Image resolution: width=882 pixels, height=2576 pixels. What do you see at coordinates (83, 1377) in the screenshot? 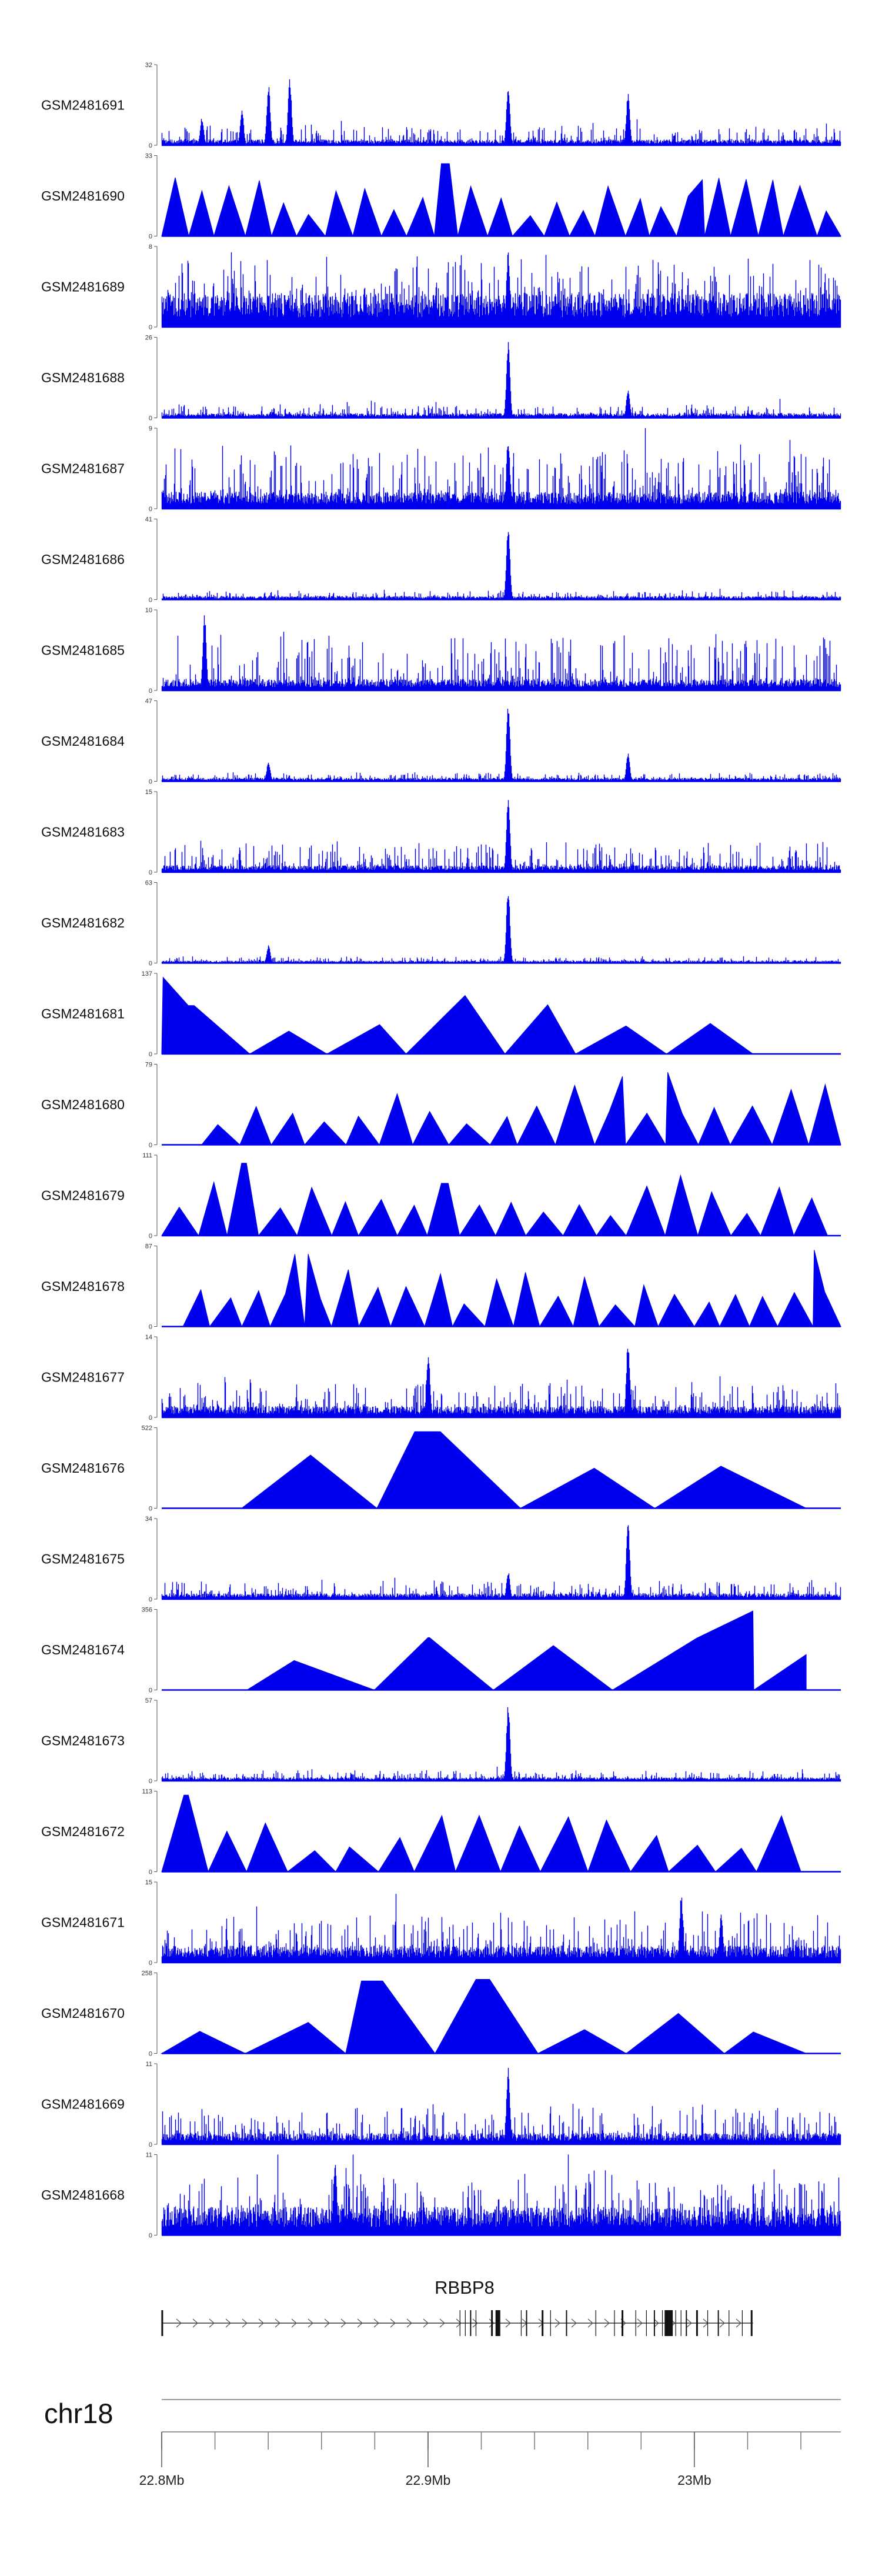
I see `track-label: GSM2481677` at bounding box center [83, 1377].